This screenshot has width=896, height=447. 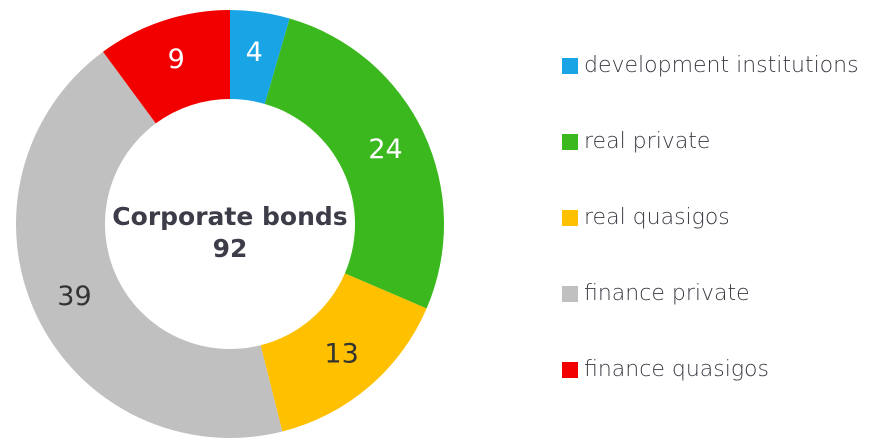 I want to click on center-value: 92, so click(x=230, y=248).